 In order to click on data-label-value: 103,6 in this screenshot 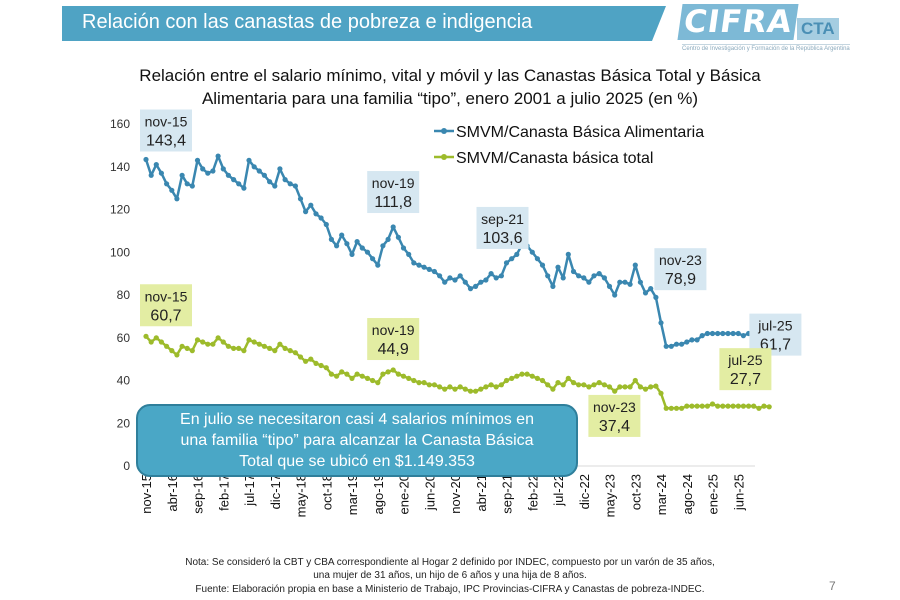, I will do `click(502, 238)`.